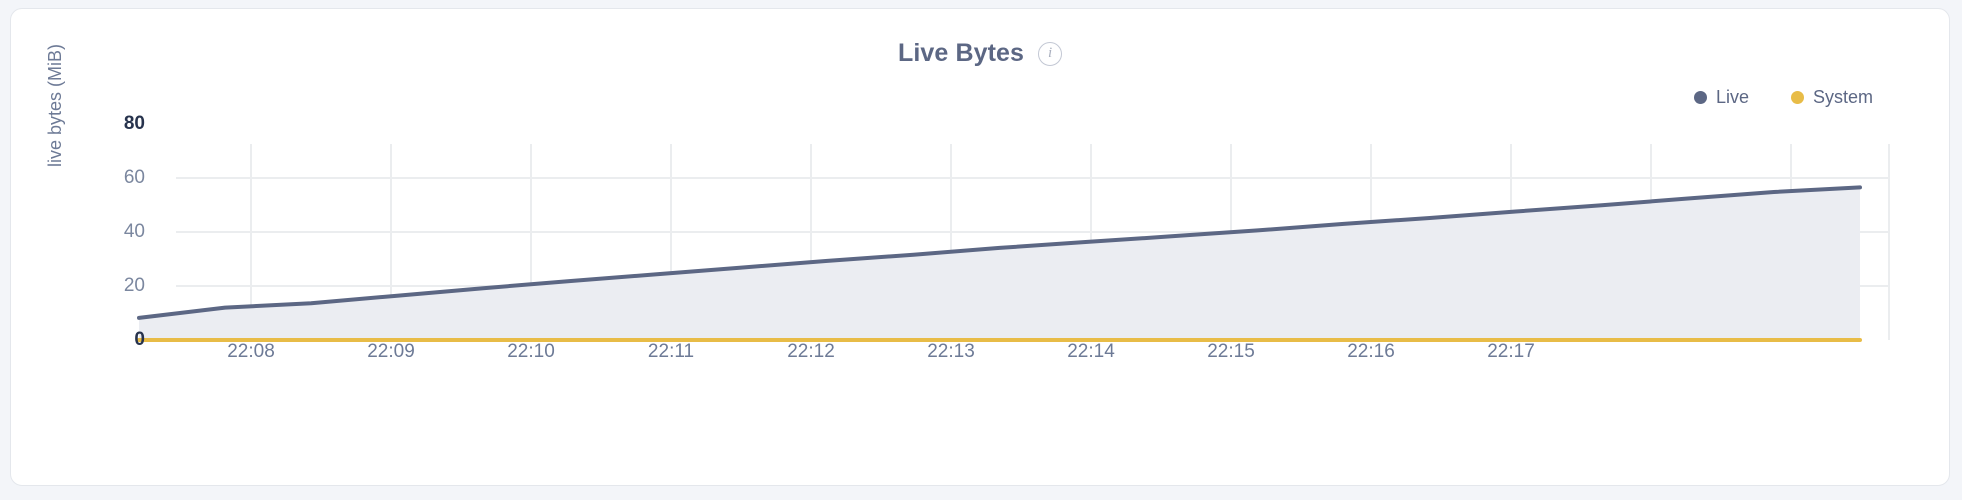  What do you see at coordinates (134, 285) in the screenshot?
I see `y-tick-20: 20` at bounding box center [134, 285].